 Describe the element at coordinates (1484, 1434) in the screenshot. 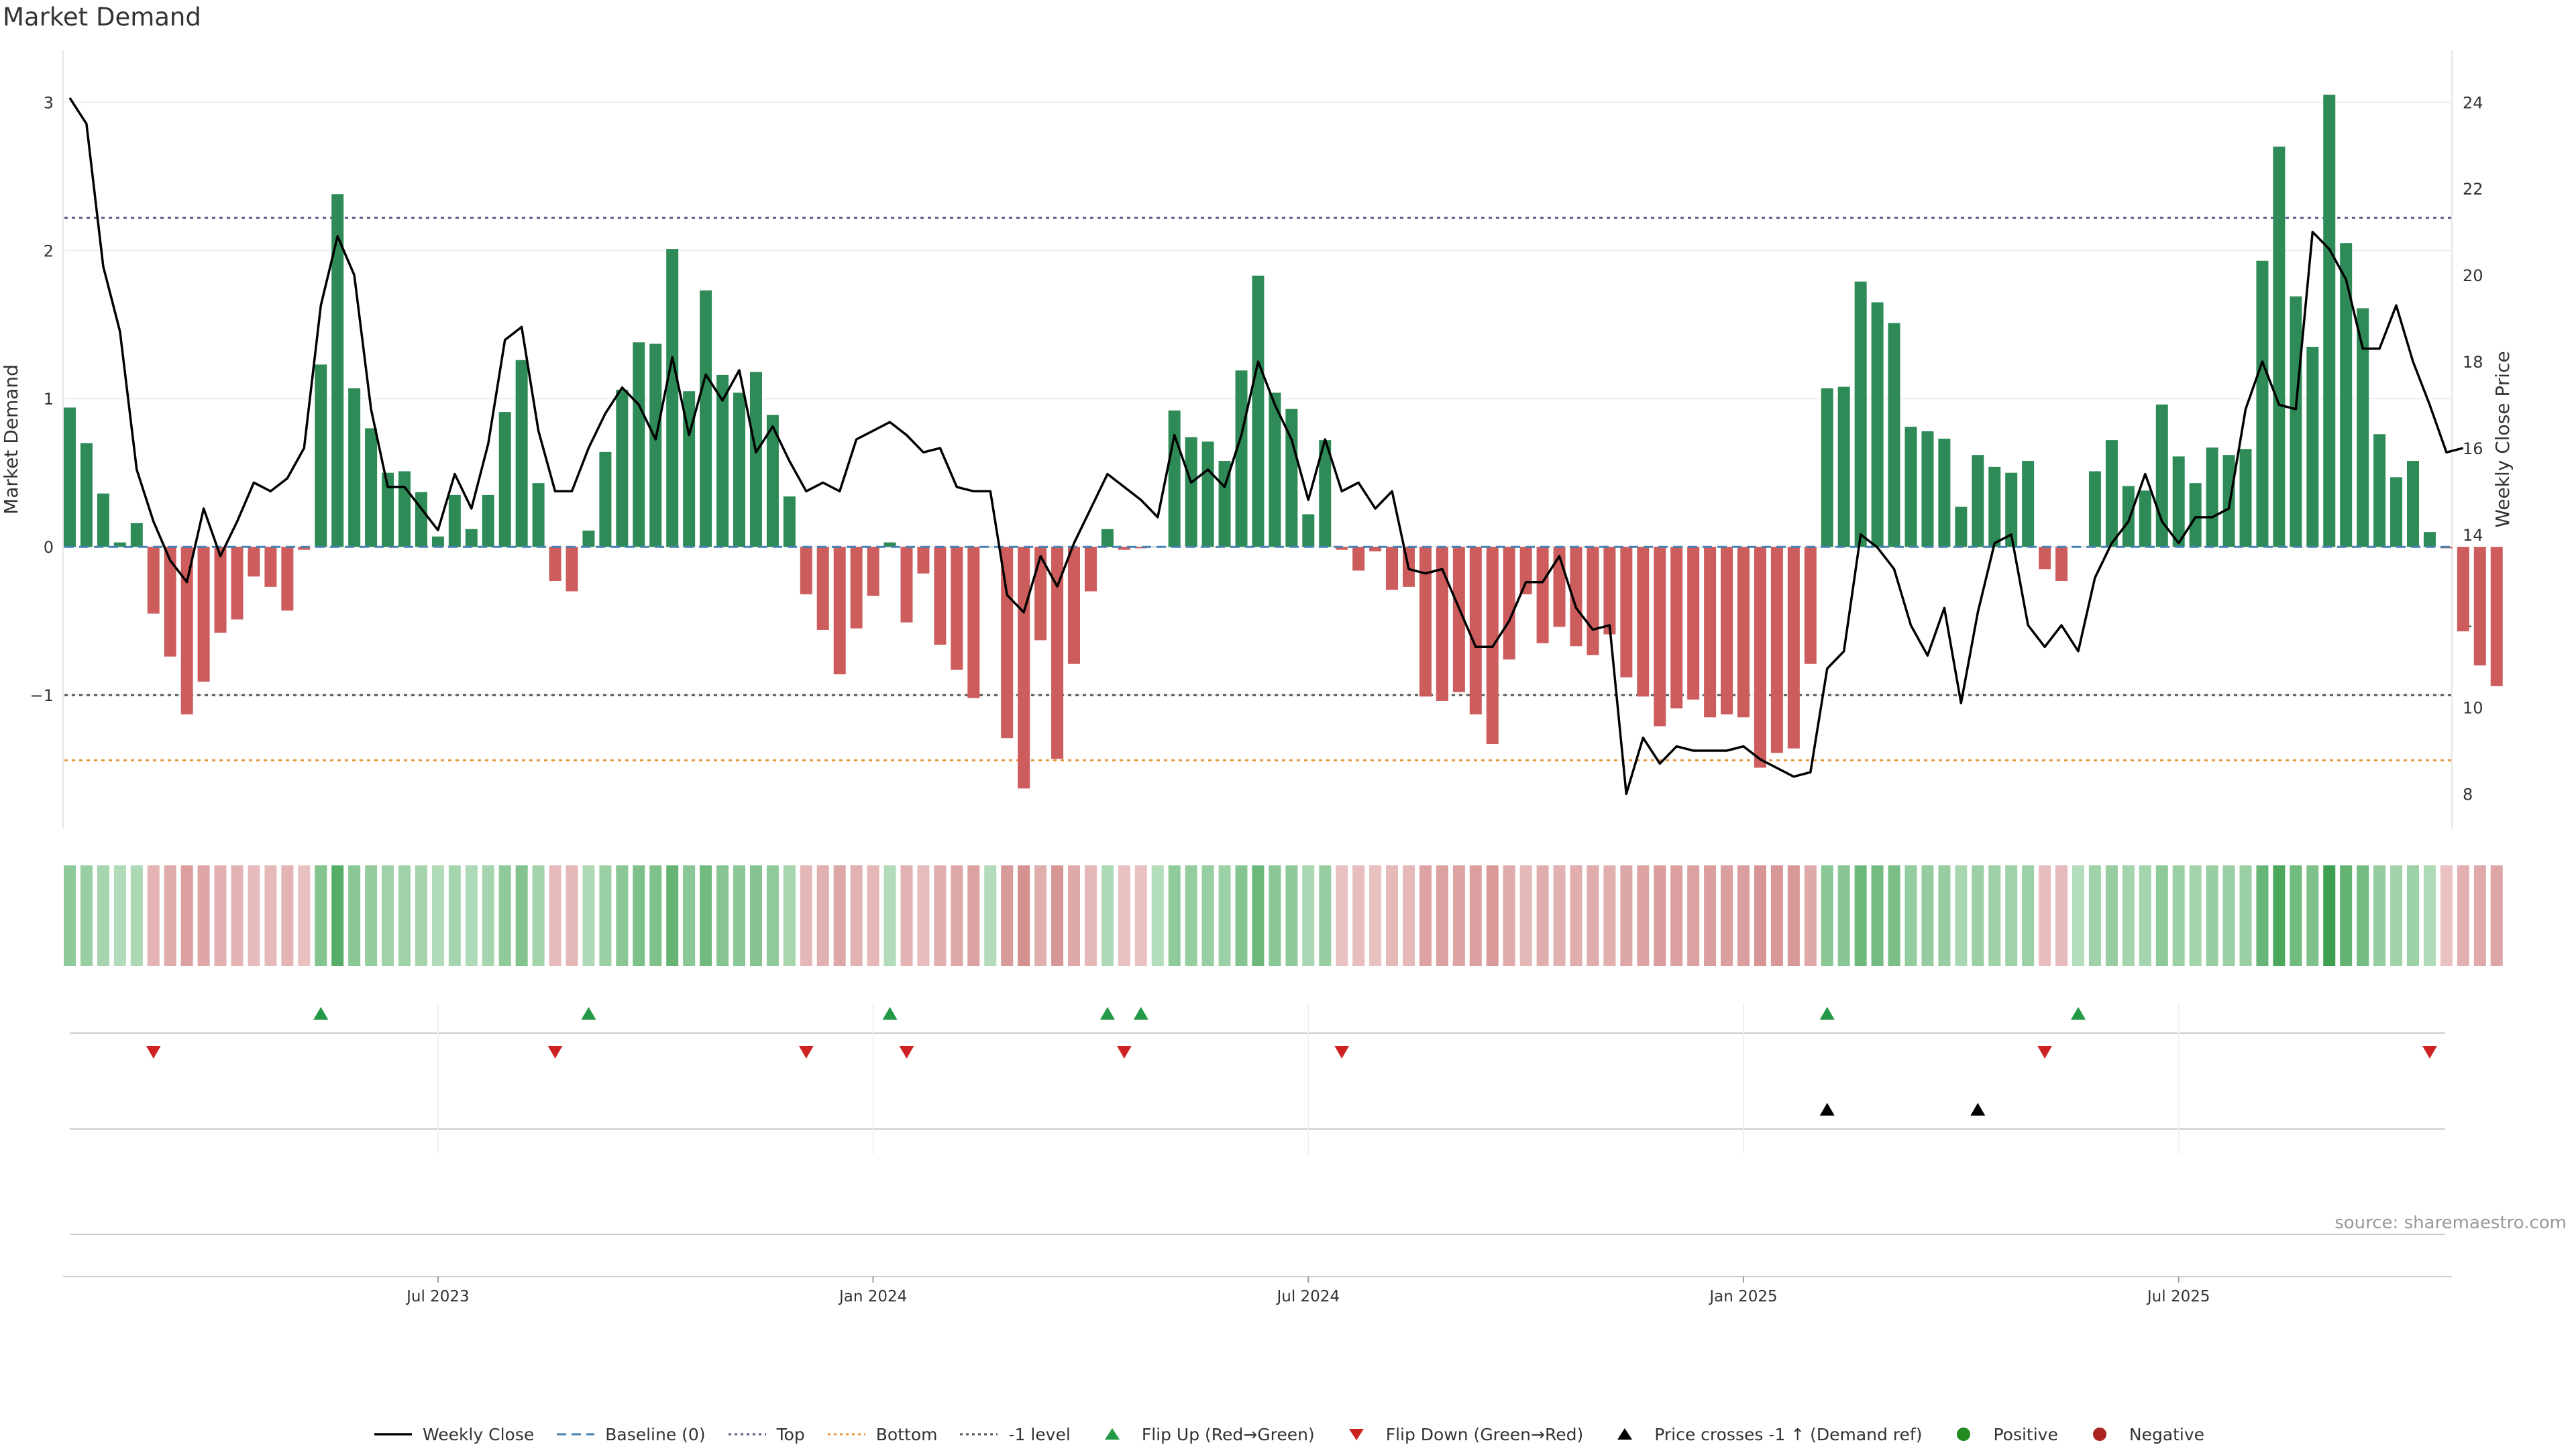

I see `legend-label: Flip Down (Green→Red)` at that location.